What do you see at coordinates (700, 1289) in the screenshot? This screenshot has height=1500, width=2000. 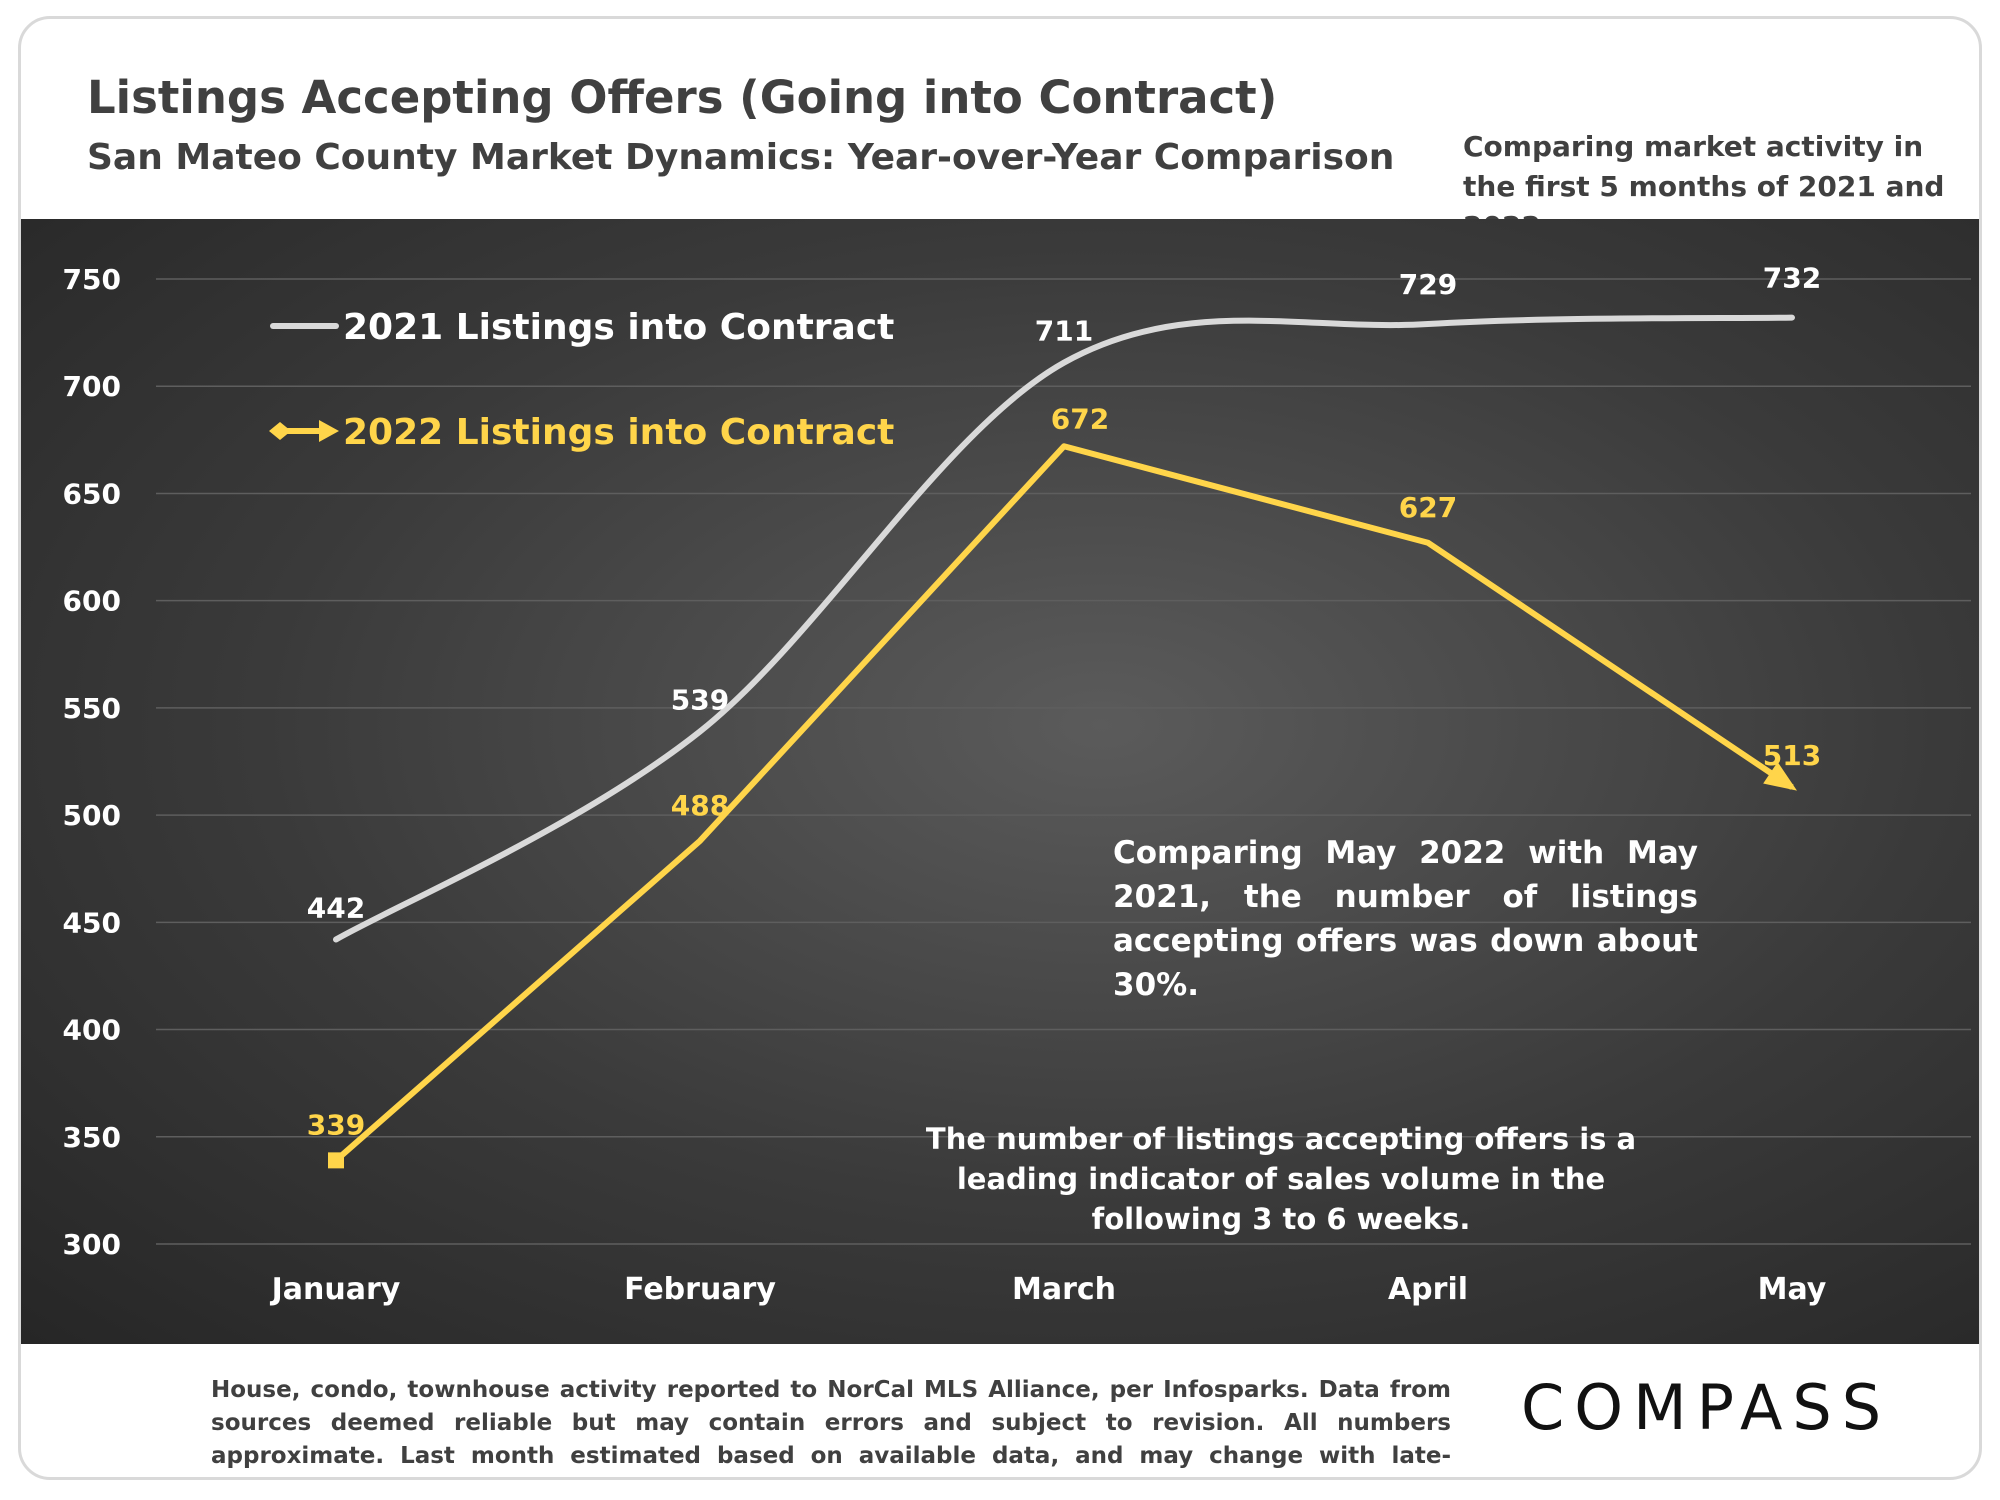 I see `x-tick-label: February` at bounding box center [700, 1289].